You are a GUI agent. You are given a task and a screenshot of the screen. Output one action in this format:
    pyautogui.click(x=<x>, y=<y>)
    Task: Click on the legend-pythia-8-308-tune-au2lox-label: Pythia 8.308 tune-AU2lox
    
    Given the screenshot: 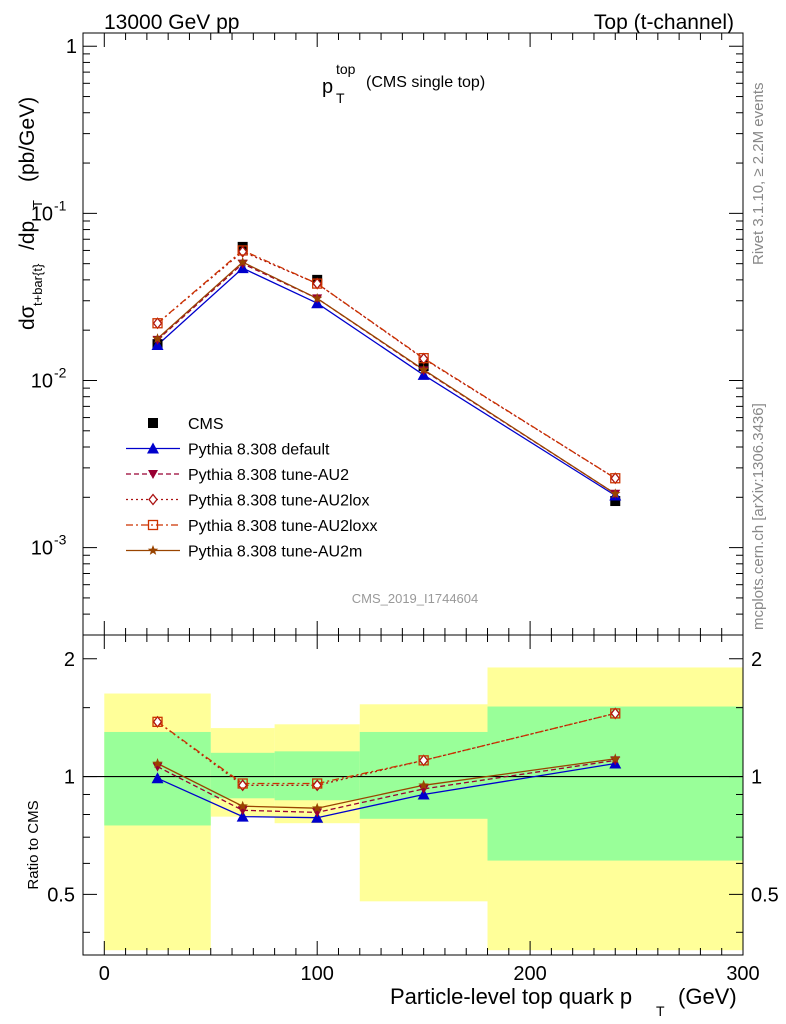 What is the action you would take?
    pyautogui.click(x=278, y=501)
    